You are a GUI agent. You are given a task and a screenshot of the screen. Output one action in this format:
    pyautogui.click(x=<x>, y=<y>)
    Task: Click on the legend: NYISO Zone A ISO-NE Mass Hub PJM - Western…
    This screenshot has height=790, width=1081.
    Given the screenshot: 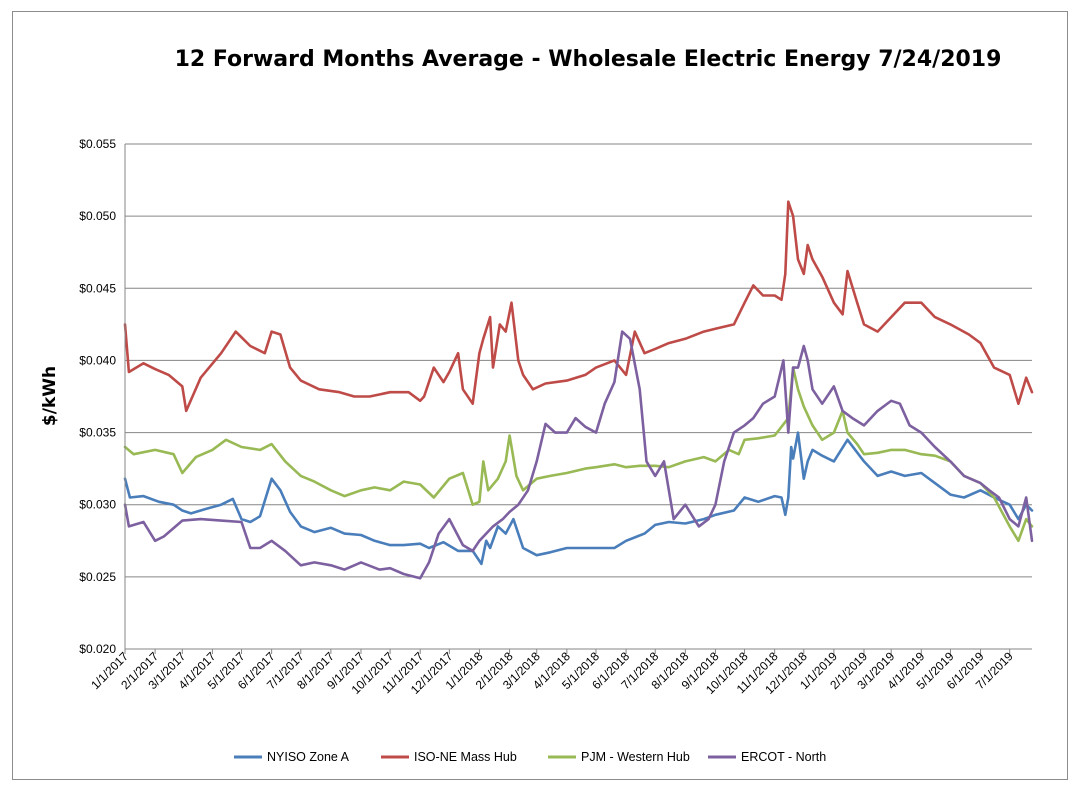 What is the action you would take?
    pyautogui.click(x=530, y=757)
    